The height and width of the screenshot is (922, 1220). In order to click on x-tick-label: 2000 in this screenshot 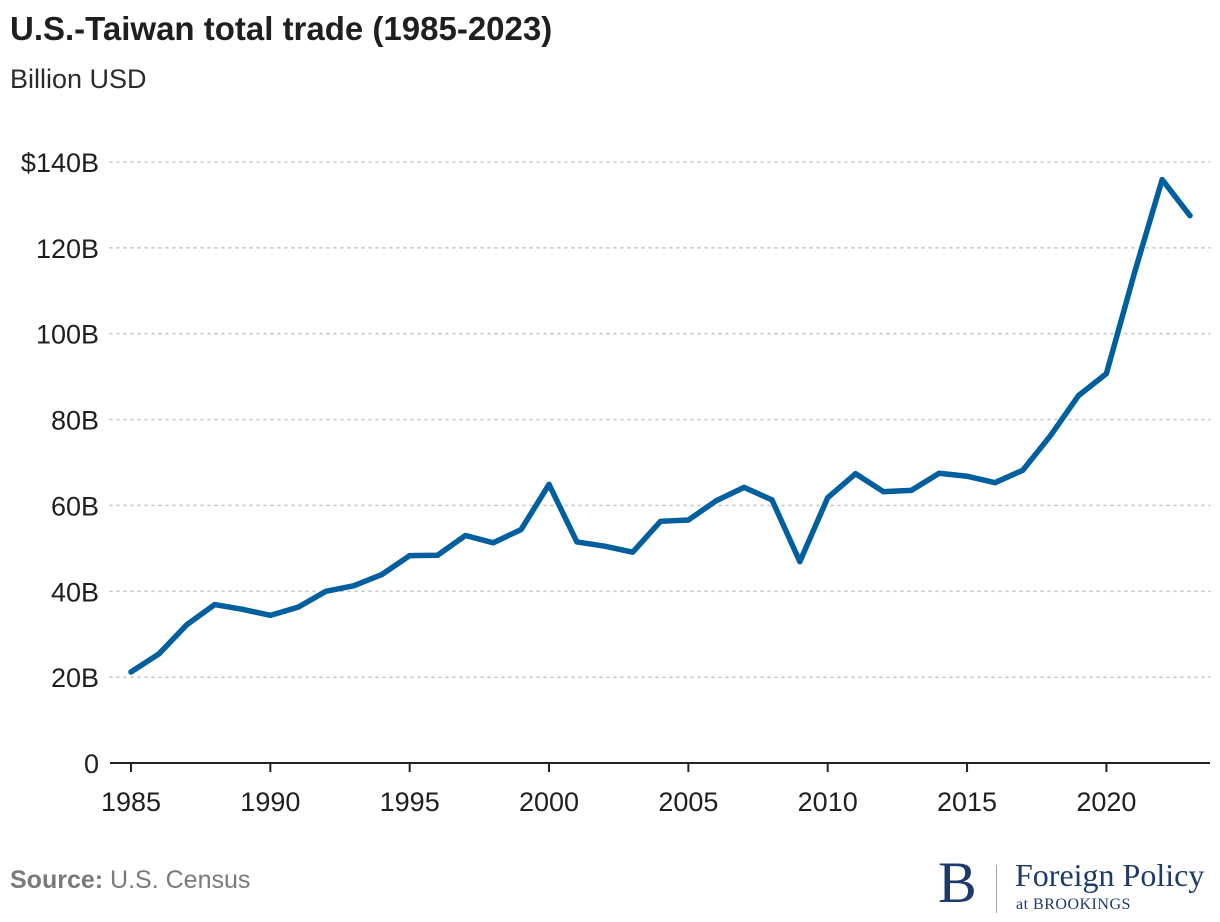, I will do `click(549, 802)`.